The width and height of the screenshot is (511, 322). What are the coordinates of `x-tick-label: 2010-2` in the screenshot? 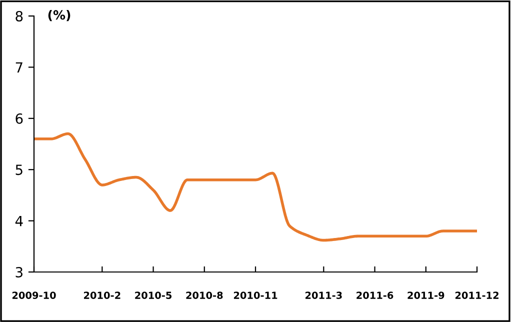 It's located at (102, 295).